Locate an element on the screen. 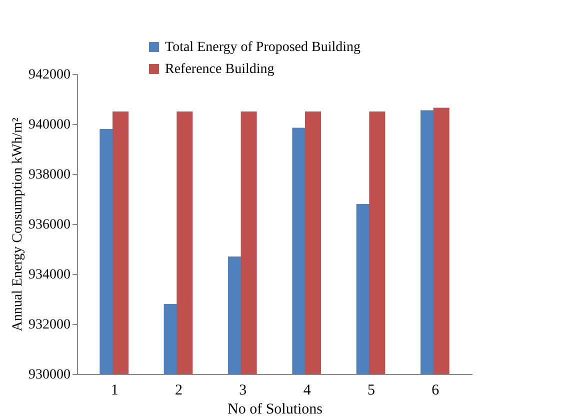  y-tick-label: 942000 is located at coordinates (49, 75).